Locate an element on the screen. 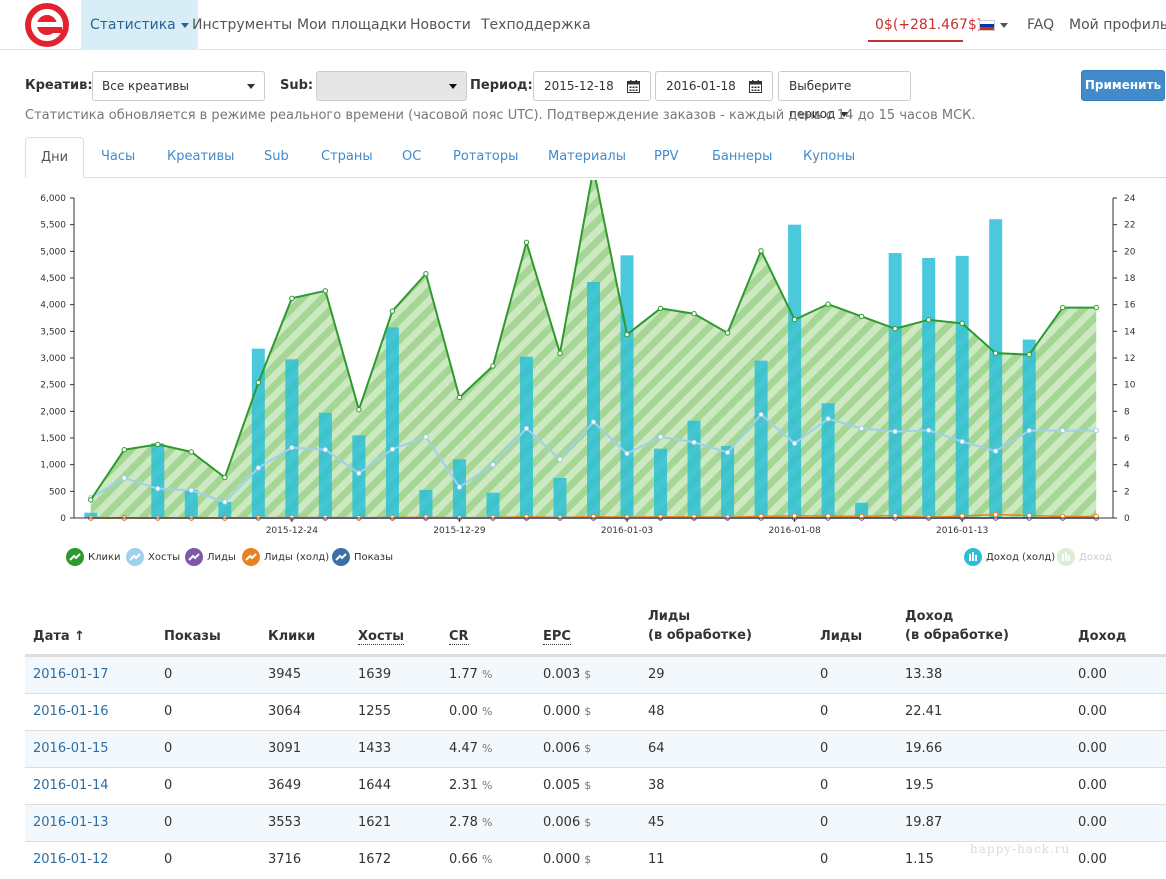 Image resolution: width=1166 pixels, height=879 pixels. cell-hosts: 1639 is located at coordinates (374, 675).